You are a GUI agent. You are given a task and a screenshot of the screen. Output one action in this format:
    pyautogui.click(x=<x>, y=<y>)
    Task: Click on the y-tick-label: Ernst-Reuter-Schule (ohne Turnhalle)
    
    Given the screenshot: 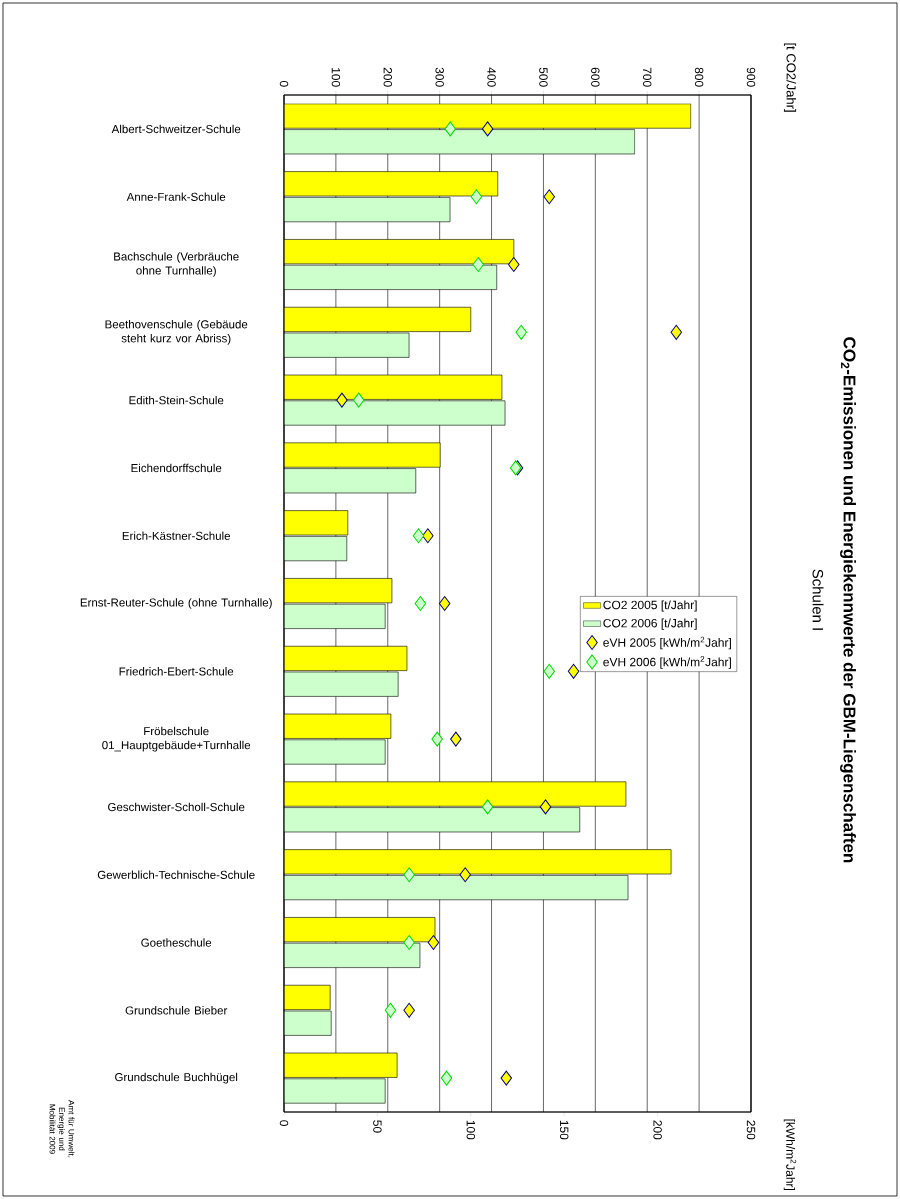 What is the action you would take?
    pyautogui.click(x=176, y=603)
    